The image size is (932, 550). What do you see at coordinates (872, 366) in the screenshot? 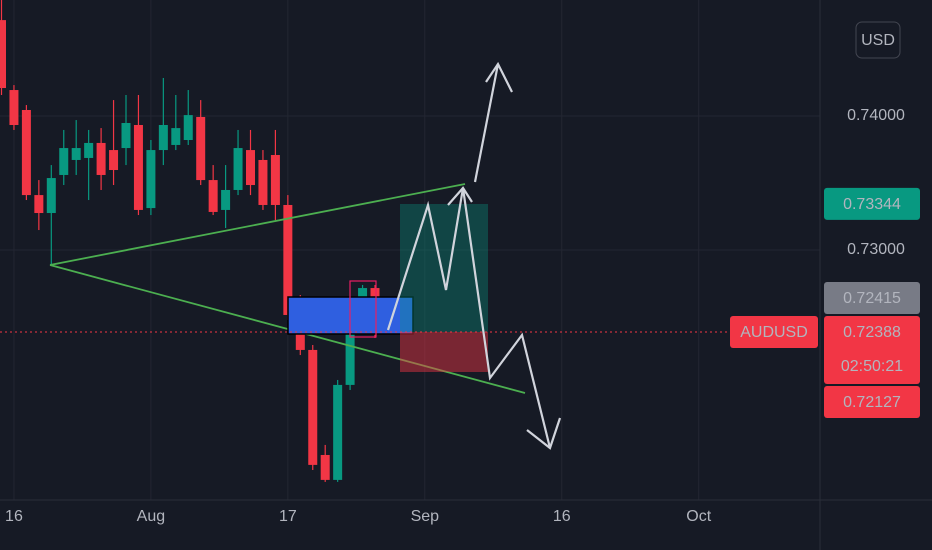
I see `countdown-label: 02:50:21` at bounding box center [872, 366].